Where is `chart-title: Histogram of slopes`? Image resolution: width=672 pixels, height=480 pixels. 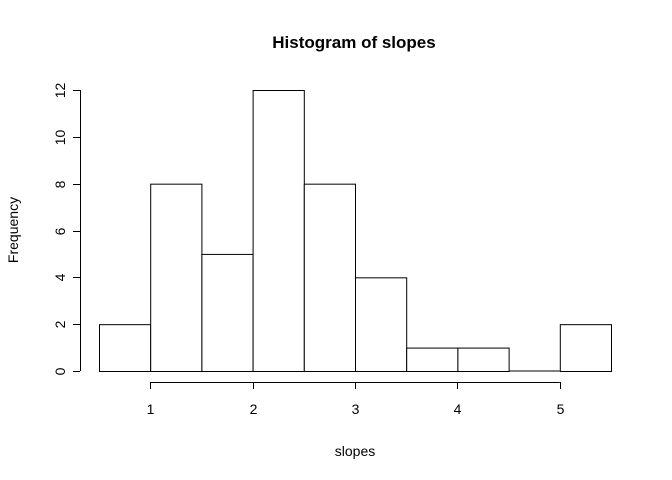 chart-title: Histogram of slopes is located at coordinates (353, 42).